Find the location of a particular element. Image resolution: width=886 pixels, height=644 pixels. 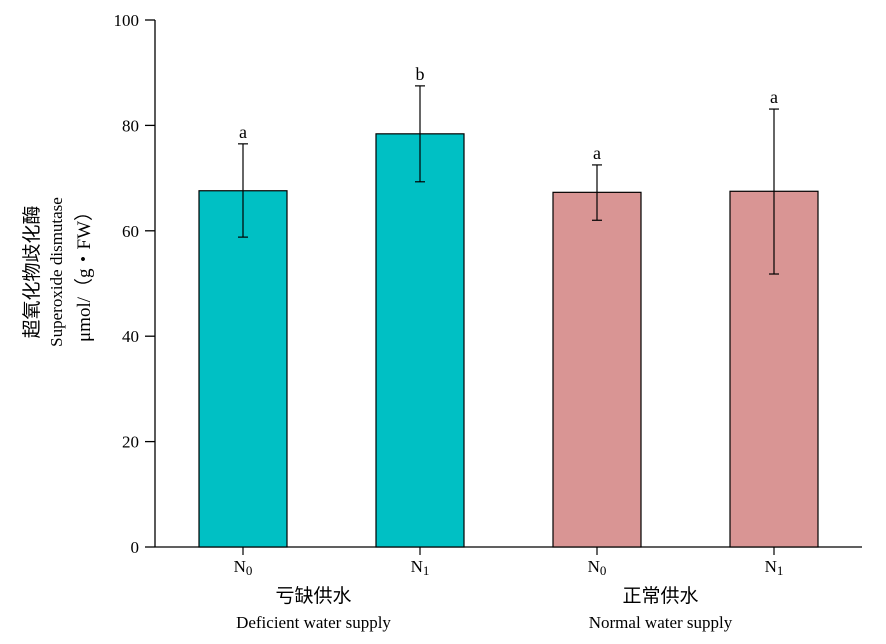

y-tick-label: 20 is located at coordinates (130, 442).